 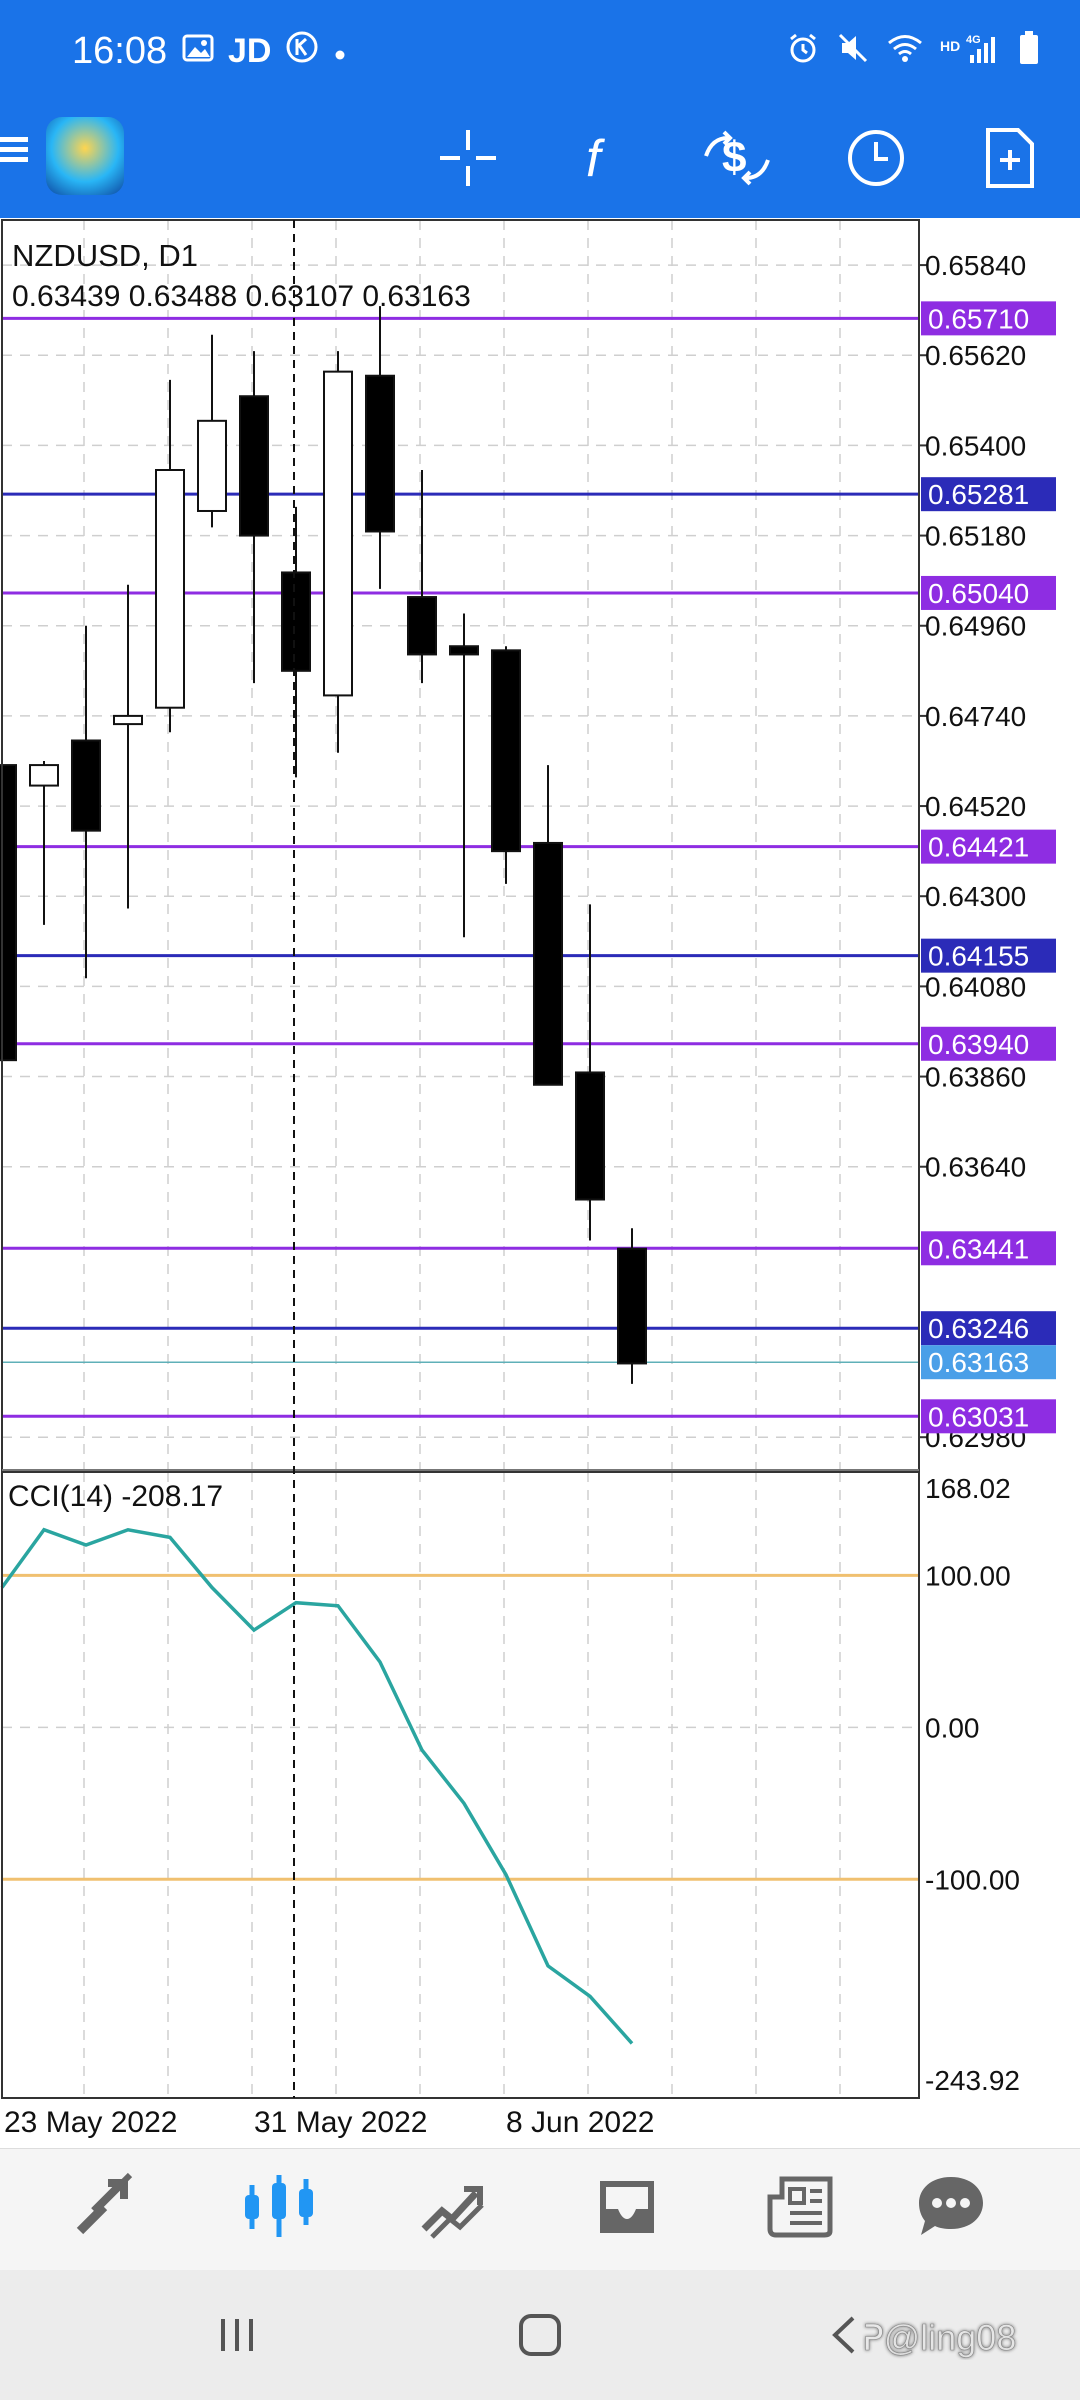 I want to click on price-line-tag-text: 0.63163, so click(x=978, y=1362).